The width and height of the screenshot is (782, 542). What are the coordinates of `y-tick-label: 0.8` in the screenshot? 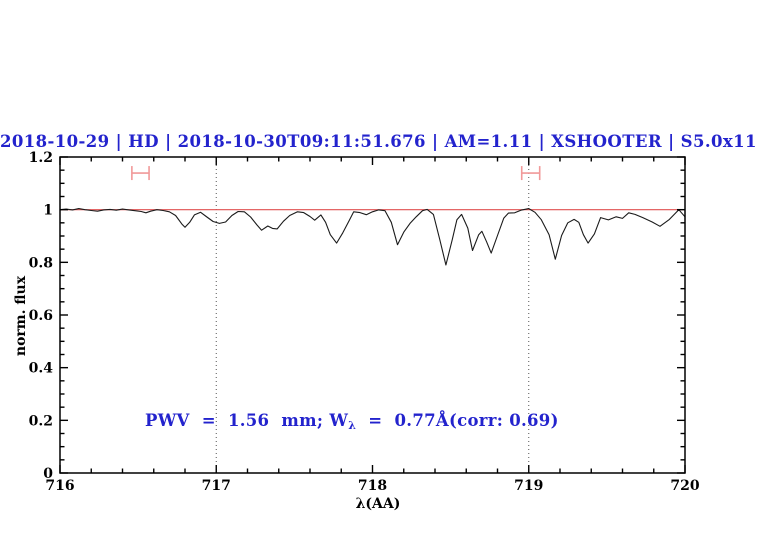 It's located at (41, 263).